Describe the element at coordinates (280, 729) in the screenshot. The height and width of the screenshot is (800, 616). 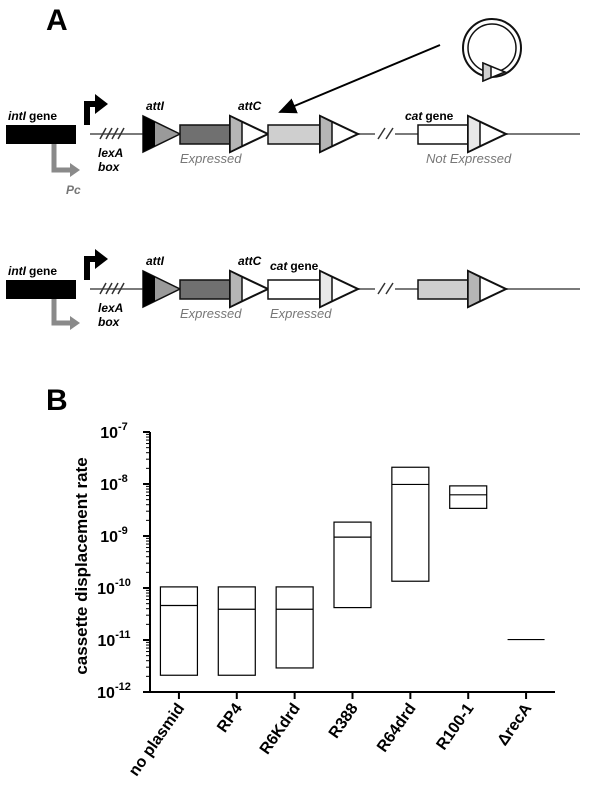
I see `x-category-label: R6Kdrd` at that location.